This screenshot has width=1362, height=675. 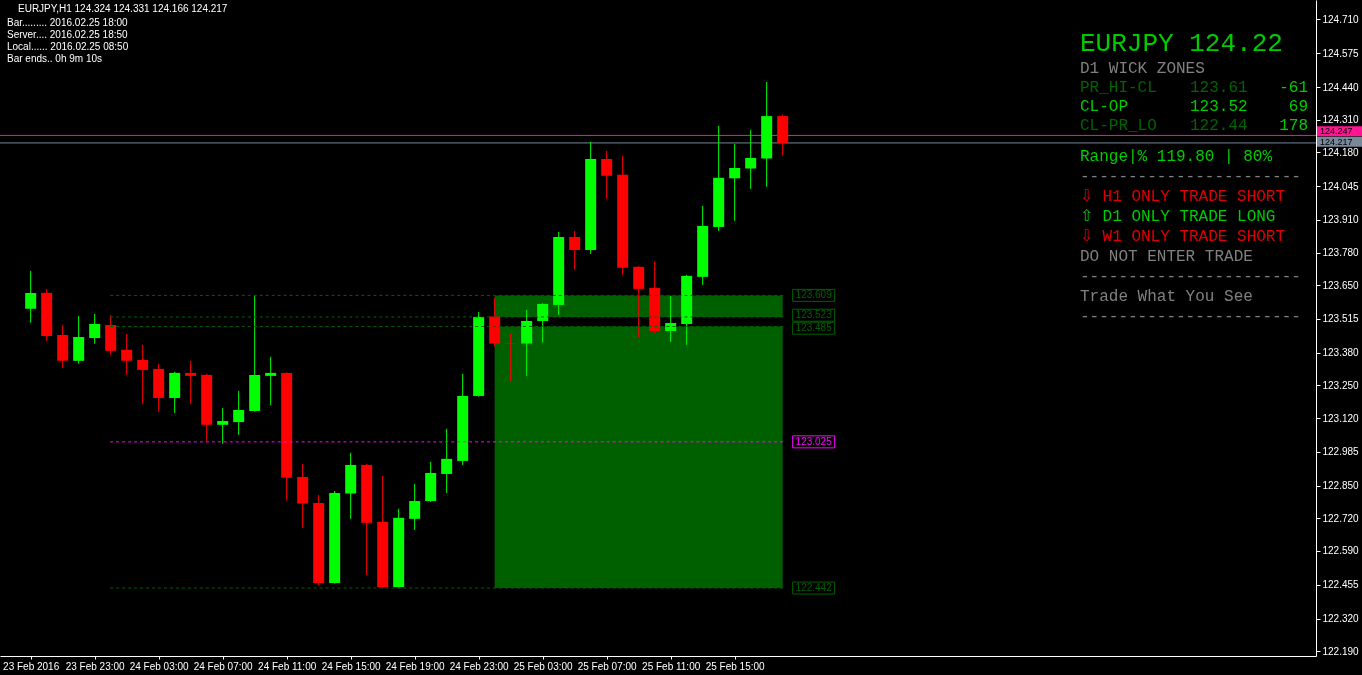 I want to click on data-label: 123.523, so click(x=814, y=315).